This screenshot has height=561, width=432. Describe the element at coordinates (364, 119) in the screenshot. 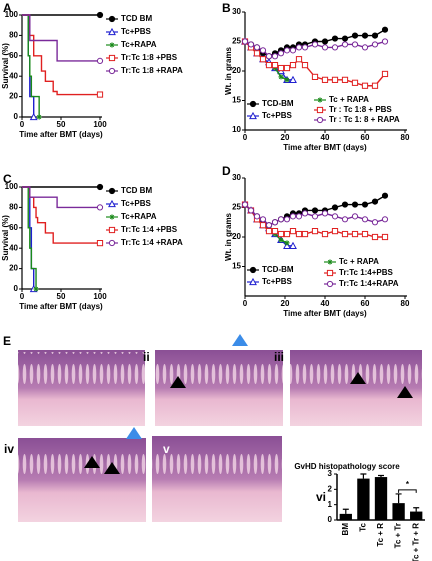

I see `legend-label: Tr : Tc 1: 8 + RAPA` at that location.